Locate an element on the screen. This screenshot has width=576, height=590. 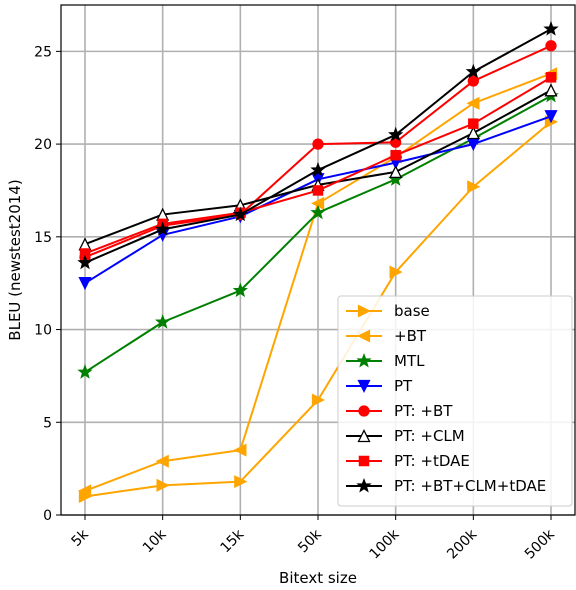
legend-label: PT: +BT+CLM+tDAE is located at coordinates (470, 486).